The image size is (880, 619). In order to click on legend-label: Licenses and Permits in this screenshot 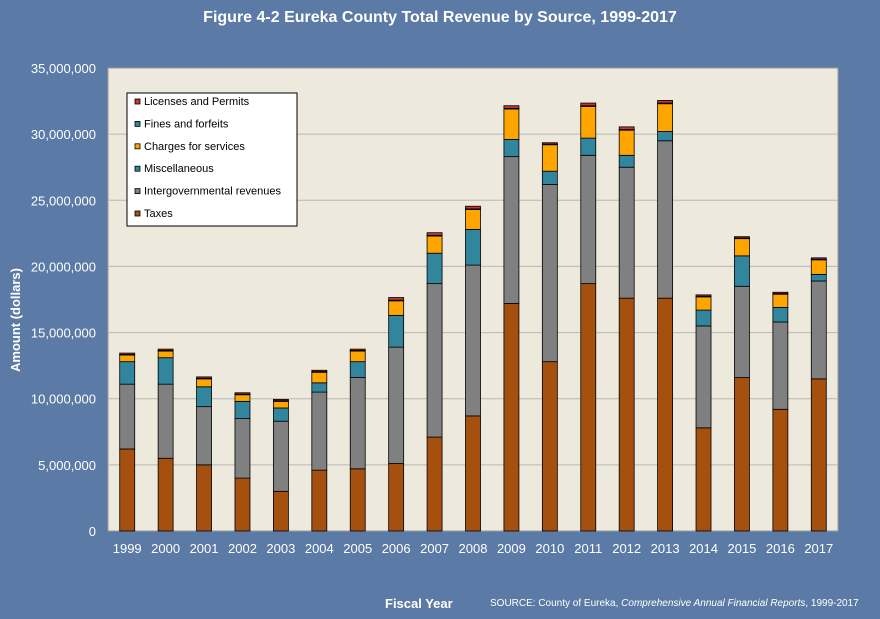, I will do `click(197, 102)`.